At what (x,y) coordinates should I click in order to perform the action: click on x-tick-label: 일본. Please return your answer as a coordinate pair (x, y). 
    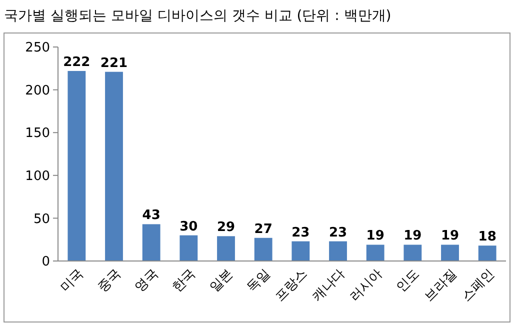
    Looking at the image, I should click on (221, 281).